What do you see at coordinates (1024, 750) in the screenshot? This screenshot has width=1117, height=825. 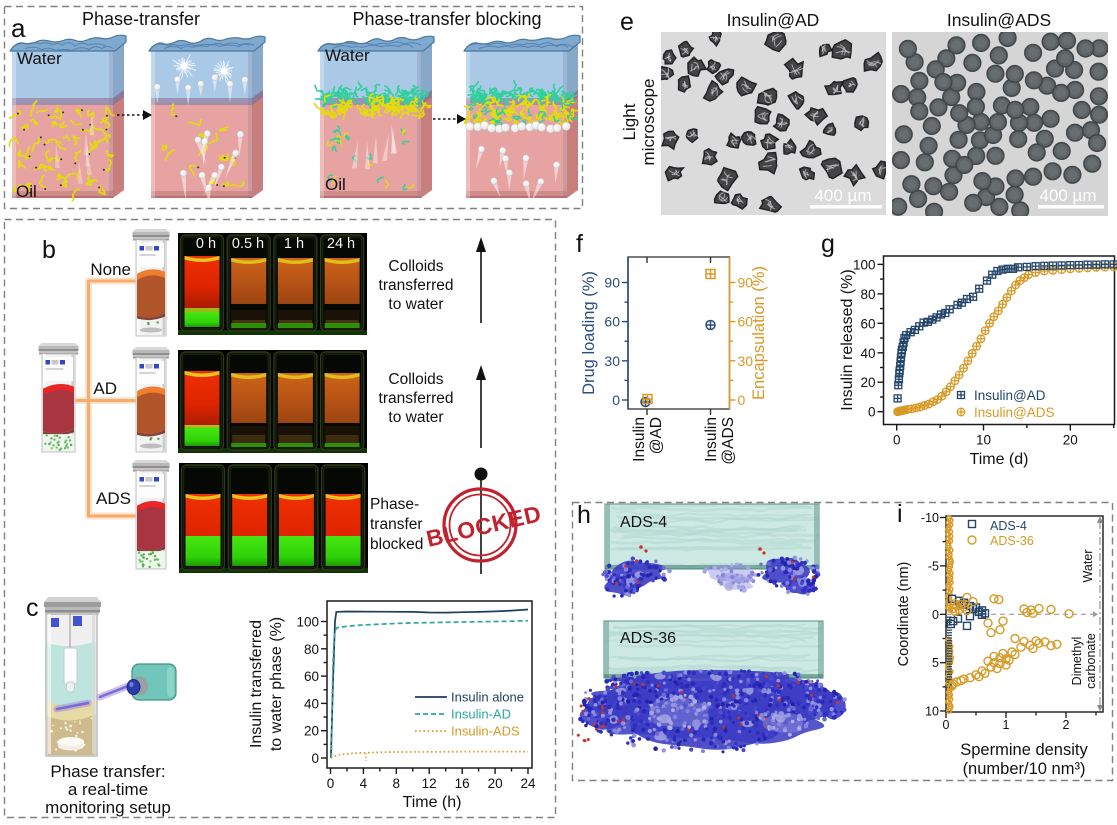 I see `svg-text: Spermine density` at bounding box center [1024, 750].